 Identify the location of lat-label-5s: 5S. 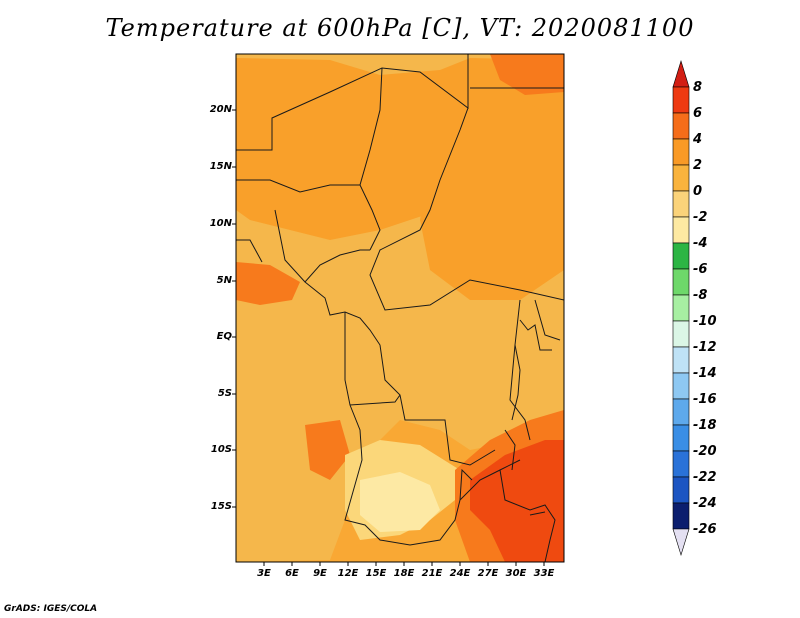
(224, 393).